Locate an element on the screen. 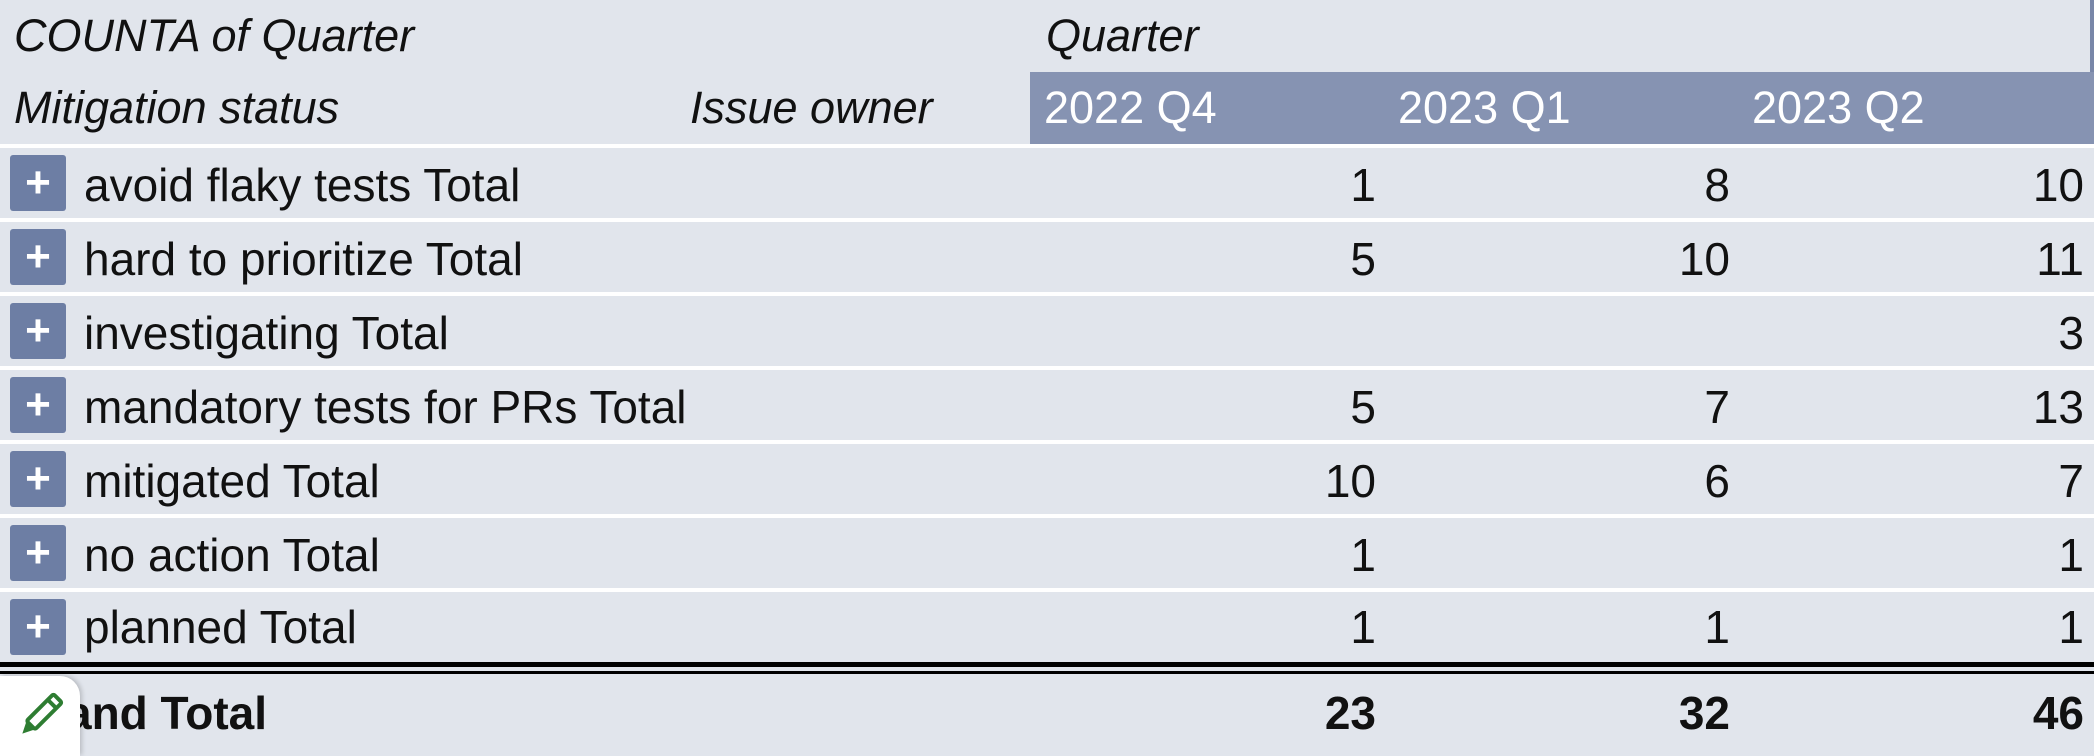 The height and width of the screenshot is (756, 2094). cell-2023-q1: 10 is located at coordinates (1704, 259).